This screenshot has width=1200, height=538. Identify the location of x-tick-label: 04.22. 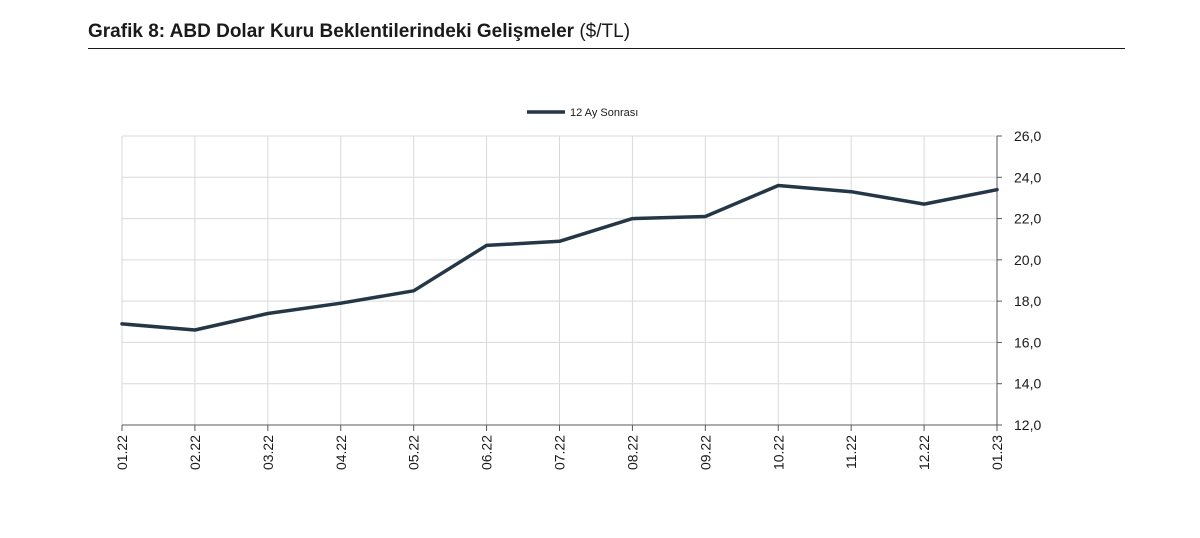
(341, 452).